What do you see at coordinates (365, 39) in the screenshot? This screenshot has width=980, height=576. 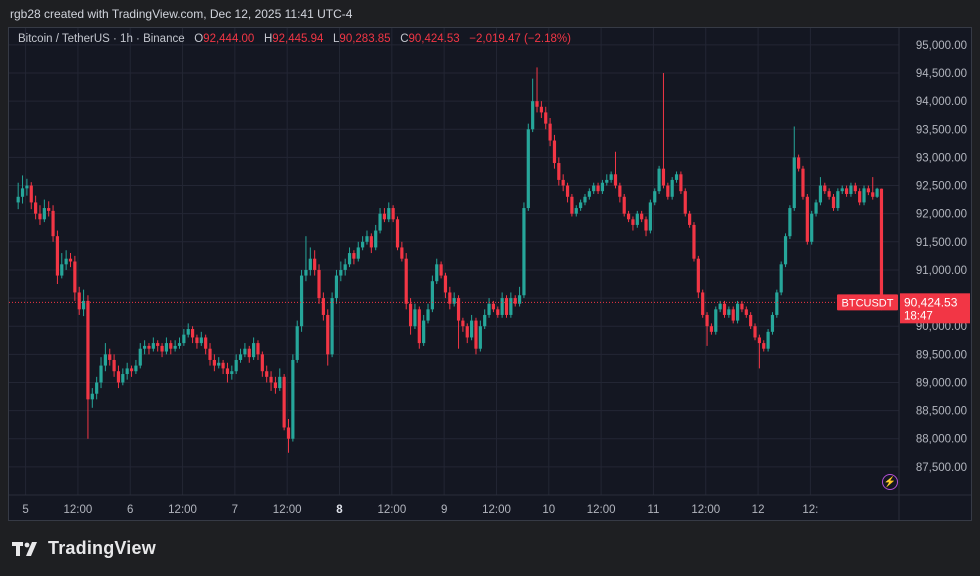 I see `legend-low-value: 90,283.85` at bounding box center [365, 39].